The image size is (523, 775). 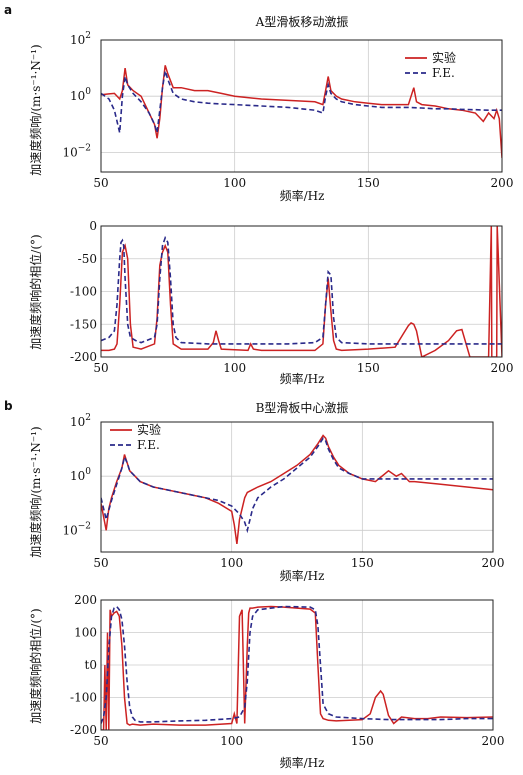 I want to click on chart-title: A型滑板移动激振, so click(x=302, y=22).